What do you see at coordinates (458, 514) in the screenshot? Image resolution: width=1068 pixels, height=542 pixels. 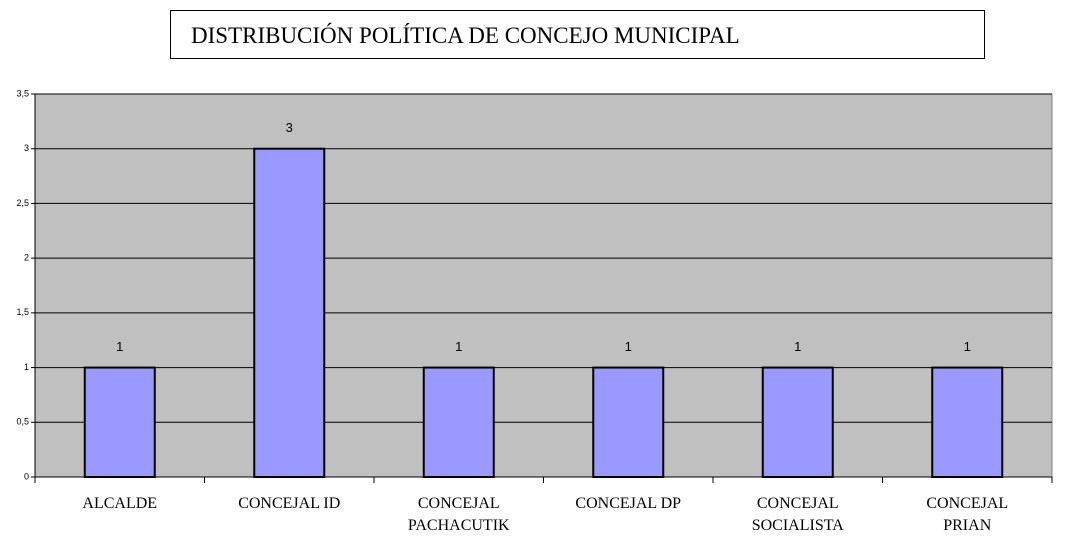 I see `x-tick-label: CONCEJAL PACHACUTIK` at bounding box center [458, 514].